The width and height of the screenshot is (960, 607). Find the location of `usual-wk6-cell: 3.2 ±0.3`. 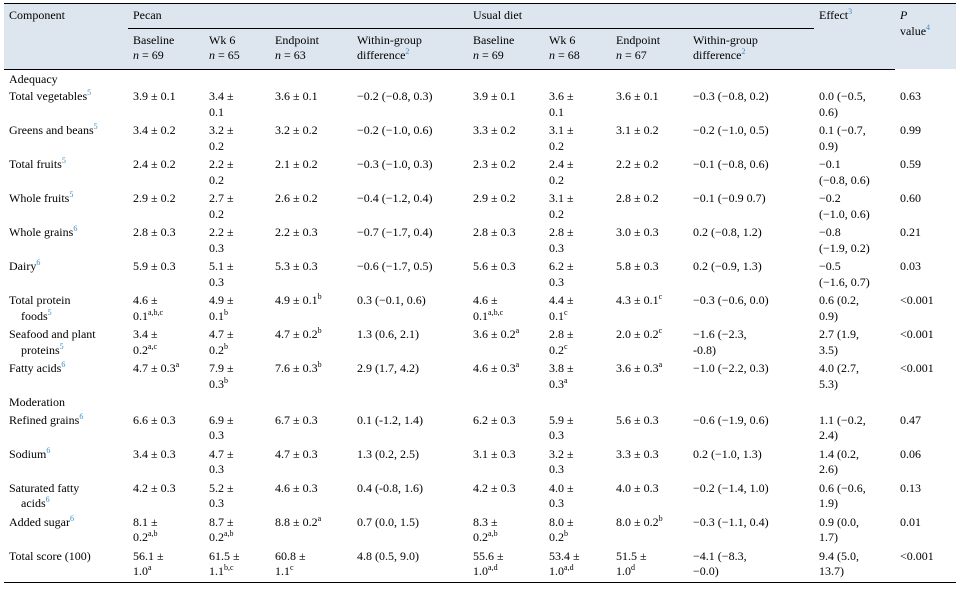

usual-wk6-cell: 3.2 ±0.3 is located at coordinates (561, 461).